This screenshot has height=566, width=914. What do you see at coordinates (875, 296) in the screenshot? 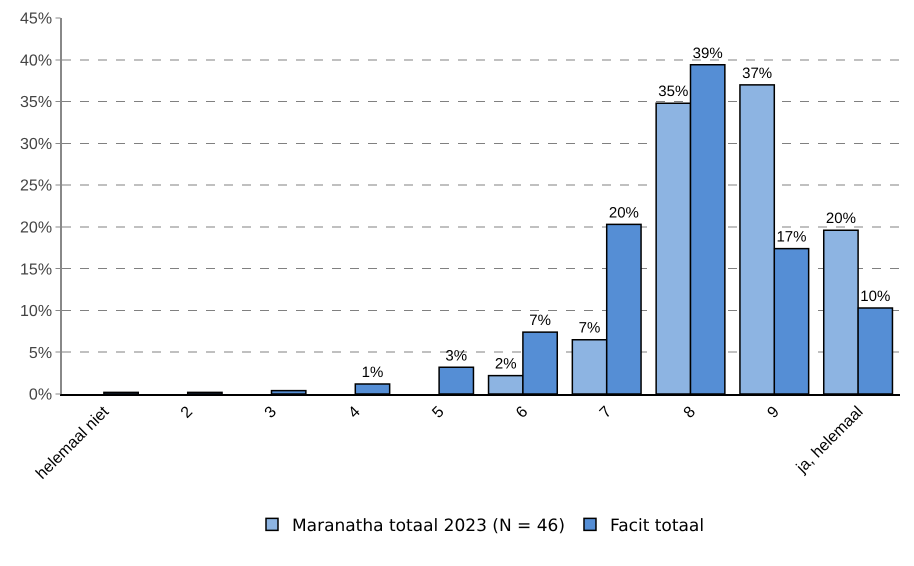
I see `data-label: 10%` at bounding box center [875, 296].